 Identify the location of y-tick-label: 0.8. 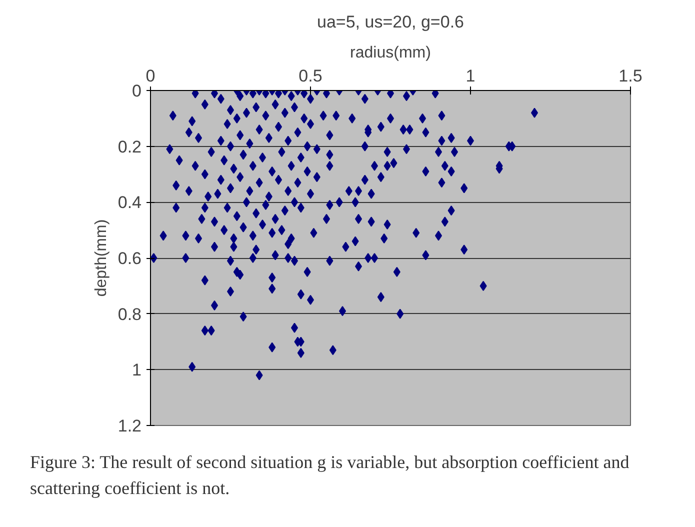
(130, 314).